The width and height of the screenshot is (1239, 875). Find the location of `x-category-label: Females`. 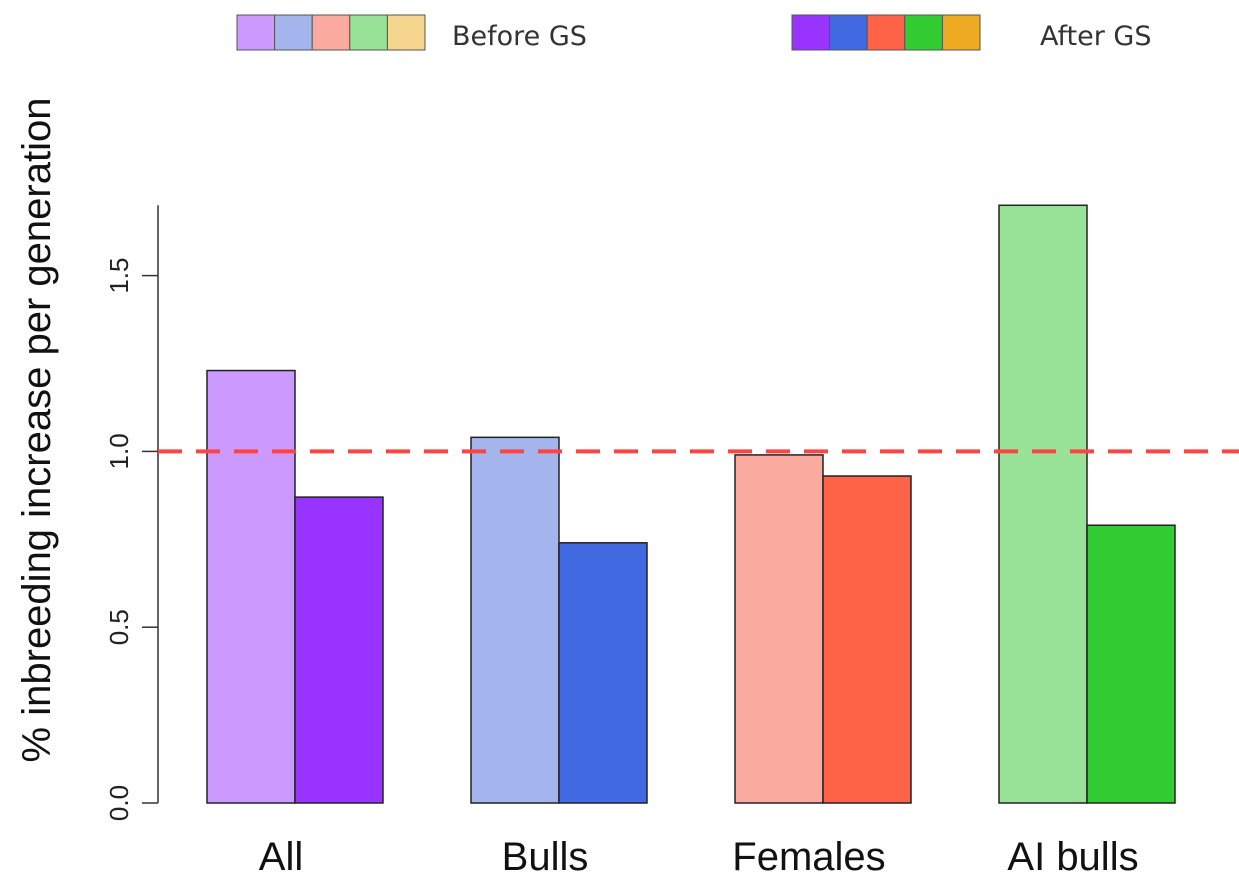

x-category-label: Females is located at coordinates (808, 855).